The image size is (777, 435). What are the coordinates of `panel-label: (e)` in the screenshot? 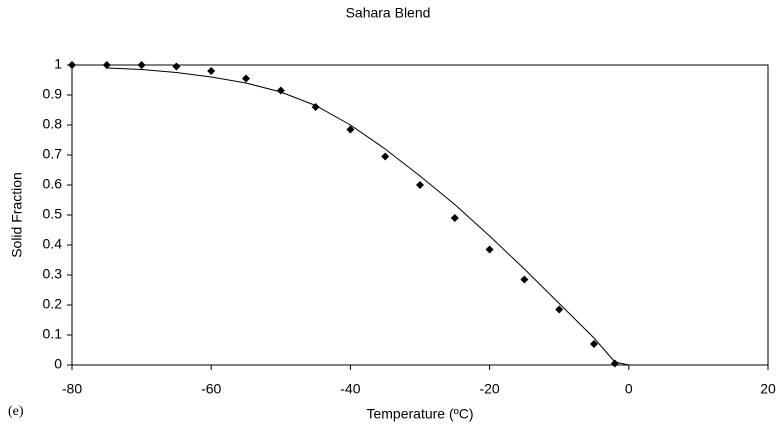 It's located at (16, 411).